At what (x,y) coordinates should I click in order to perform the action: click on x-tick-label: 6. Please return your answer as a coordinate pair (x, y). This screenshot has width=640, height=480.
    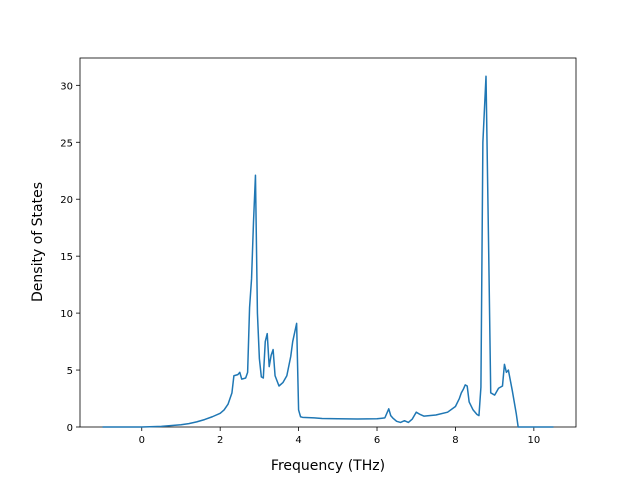
    Looking at the image, I should click on (377, 440).